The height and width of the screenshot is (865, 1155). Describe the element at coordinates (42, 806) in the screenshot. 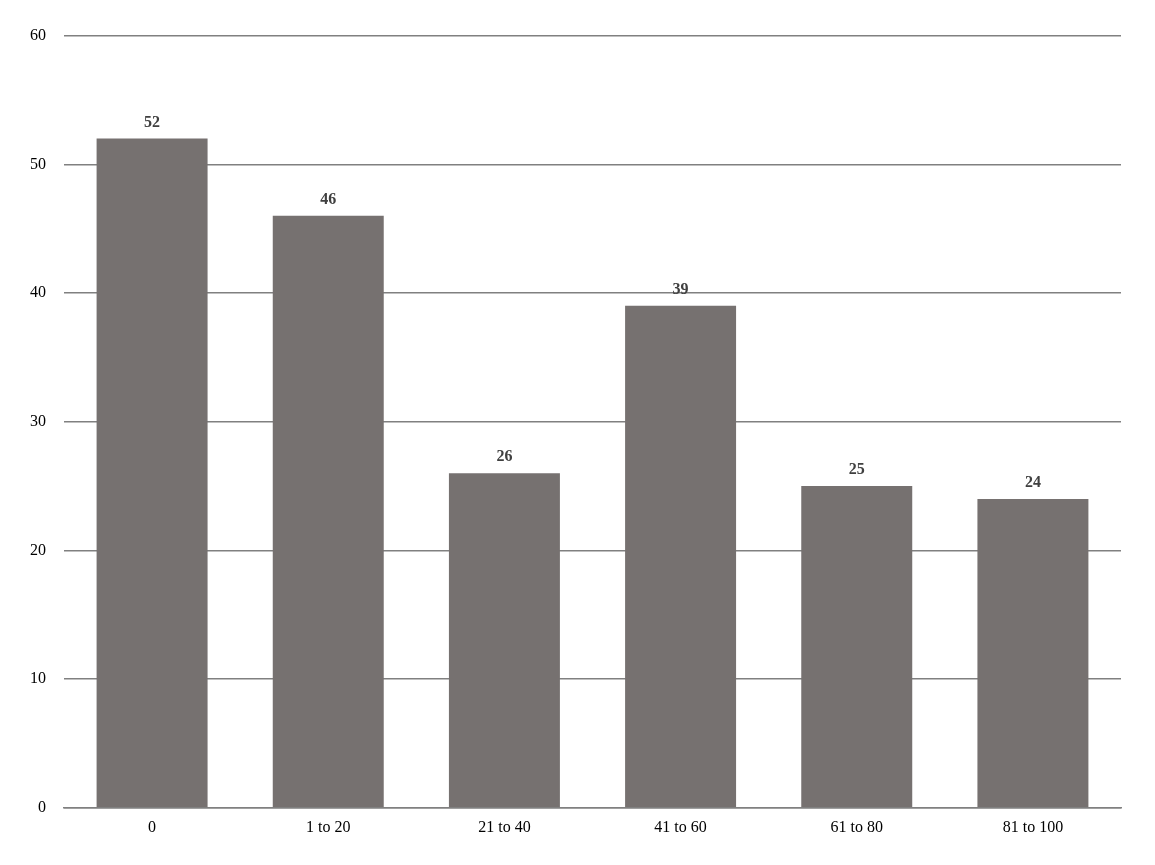

I see `y-tick-label: 0` at that location.